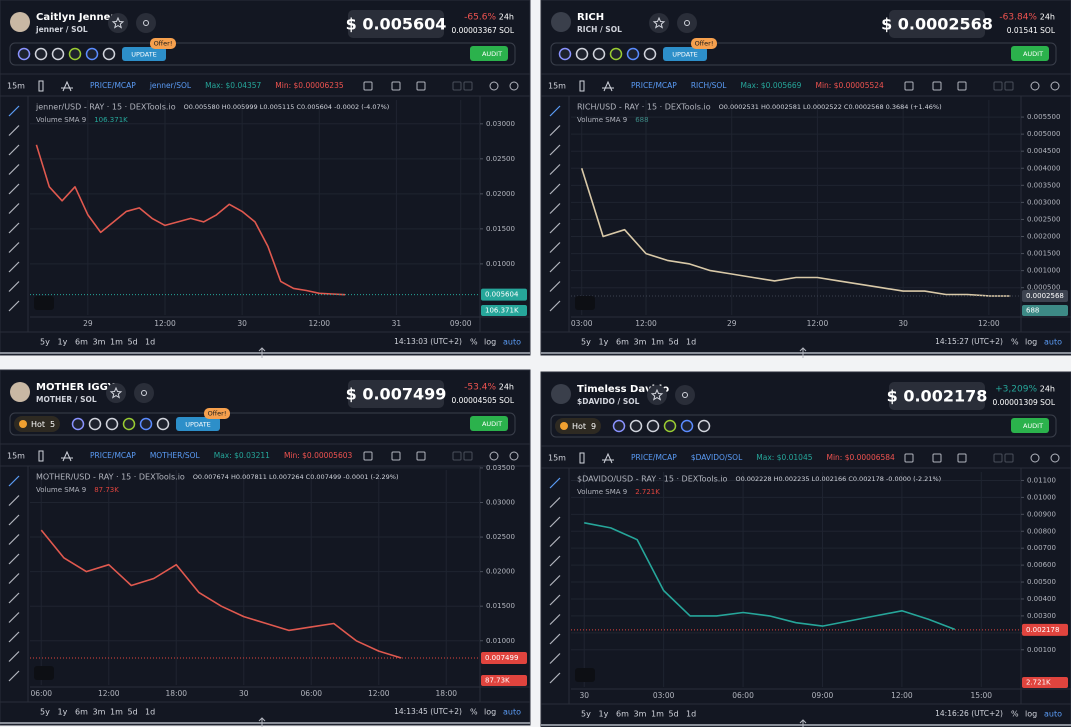  Describe the element at coordinates (1030, 53) in the screenshot. I see `audit-button` at that location.